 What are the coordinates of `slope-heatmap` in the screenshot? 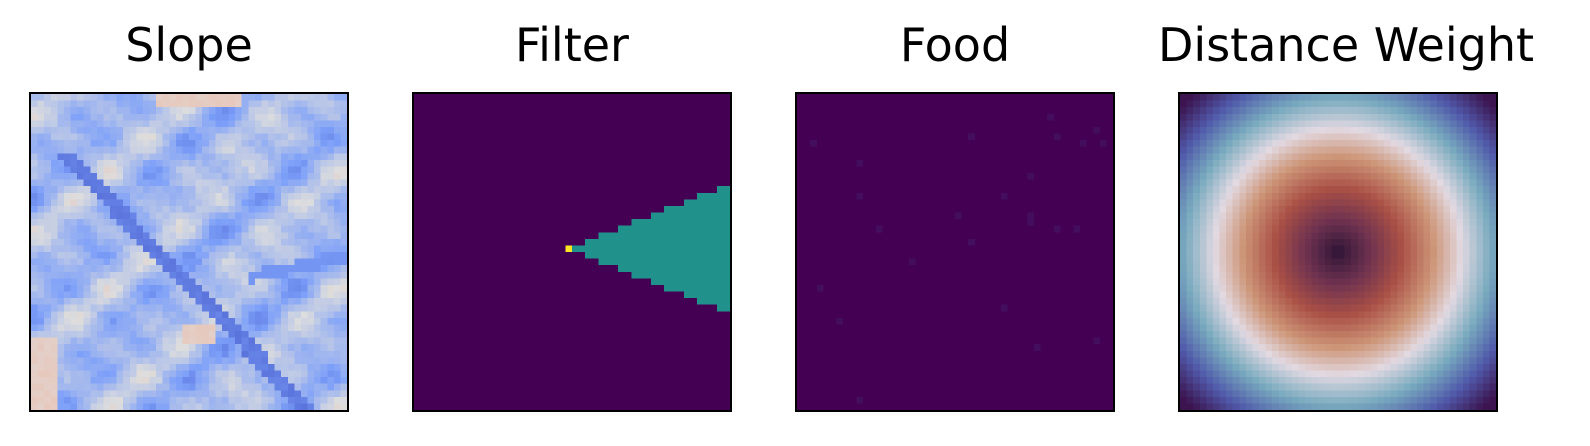 It's located at (189, 252).